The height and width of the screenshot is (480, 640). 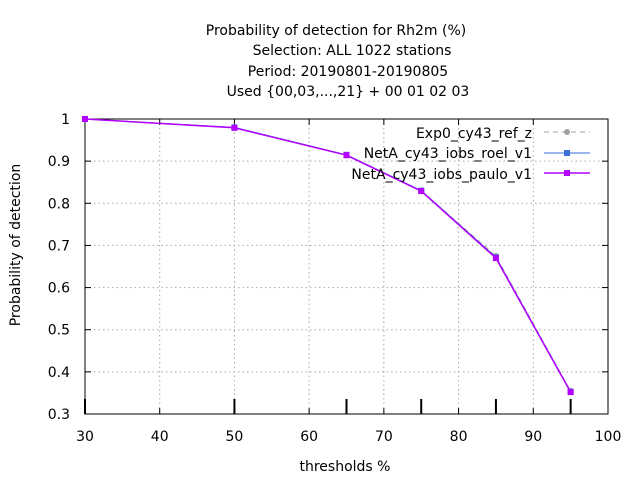 What do you see at coordinates (59, 162) in the screenshot?
I see `y-tick-label-6: 0.9` at bounding box center [59, 162].